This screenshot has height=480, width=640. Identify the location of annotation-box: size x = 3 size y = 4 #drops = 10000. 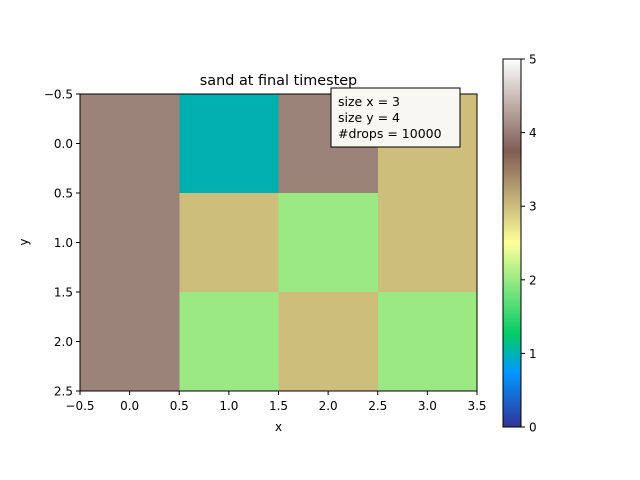
(395, 117).